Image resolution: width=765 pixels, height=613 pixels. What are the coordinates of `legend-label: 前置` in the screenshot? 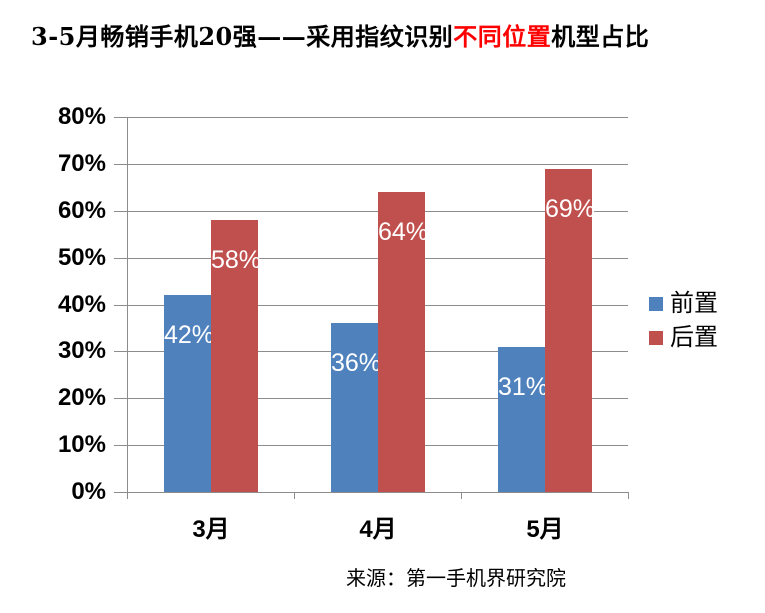 It's located at (694, 303).